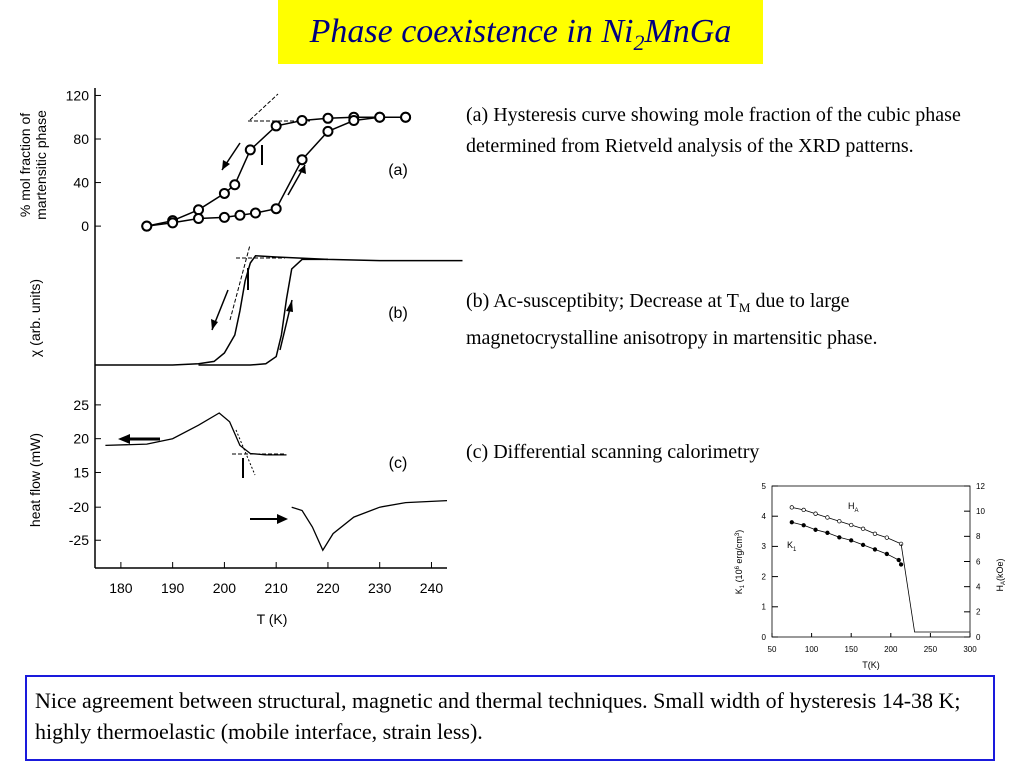  What do you see at coordinates (328, 588) in the screenshot?
I see `x-tick-label: 220` at bounding box center [328, 588].